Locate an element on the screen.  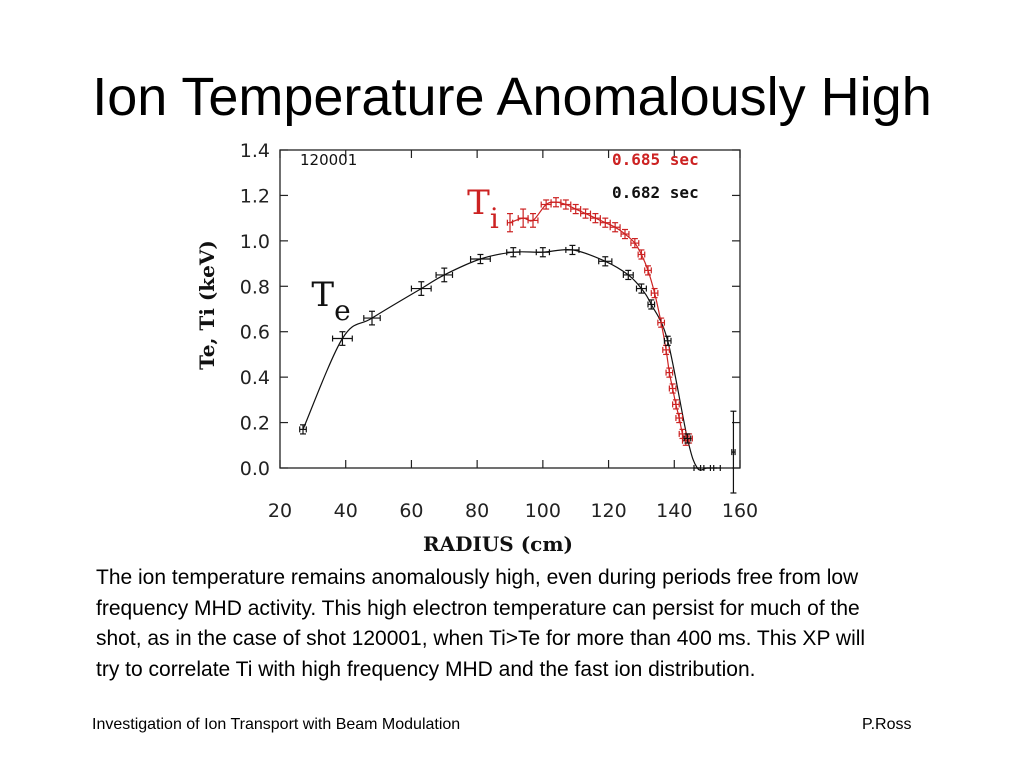
legend-ti: 0.685 sec is located at coordinates (655, 159).